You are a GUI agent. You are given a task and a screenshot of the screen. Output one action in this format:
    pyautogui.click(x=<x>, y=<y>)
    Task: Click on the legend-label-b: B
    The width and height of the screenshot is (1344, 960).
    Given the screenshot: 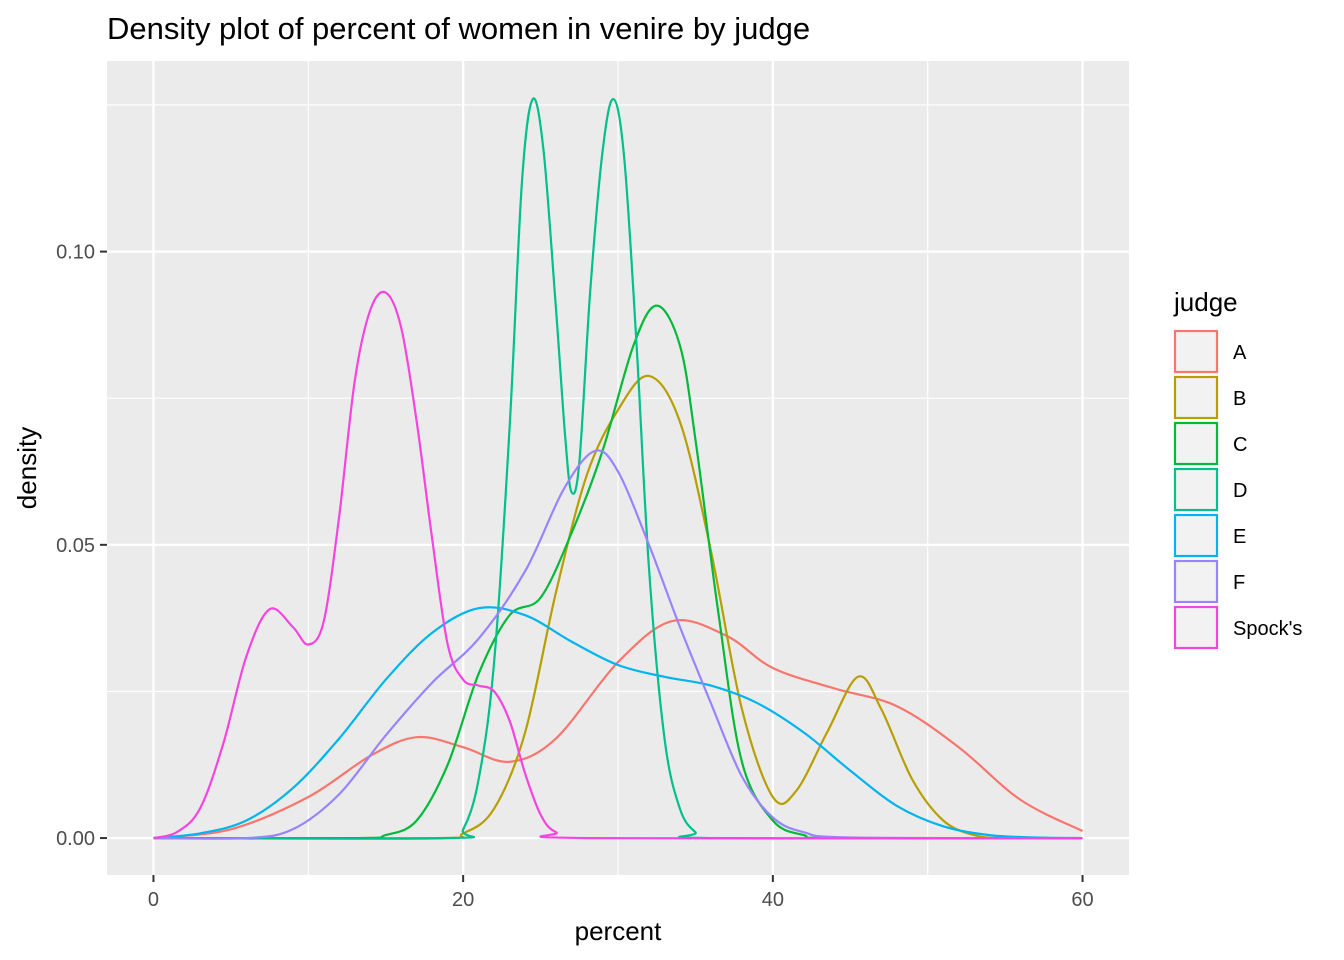 What is the action you would take?
    pyautogui.click(x=1239, y=399)
    